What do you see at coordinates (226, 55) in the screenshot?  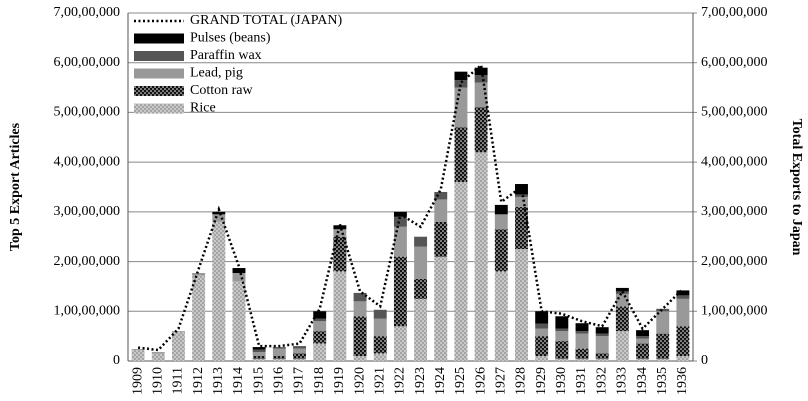 I see `legend-label: Paraffin wax` at bounding box center [226, 55].